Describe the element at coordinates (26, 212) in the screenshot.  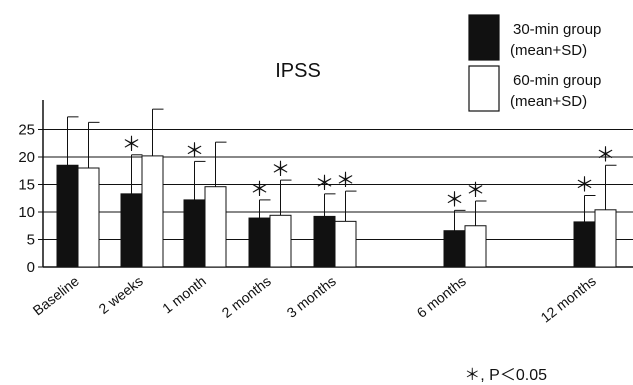
I see `y-tick-label: 10` at that location.